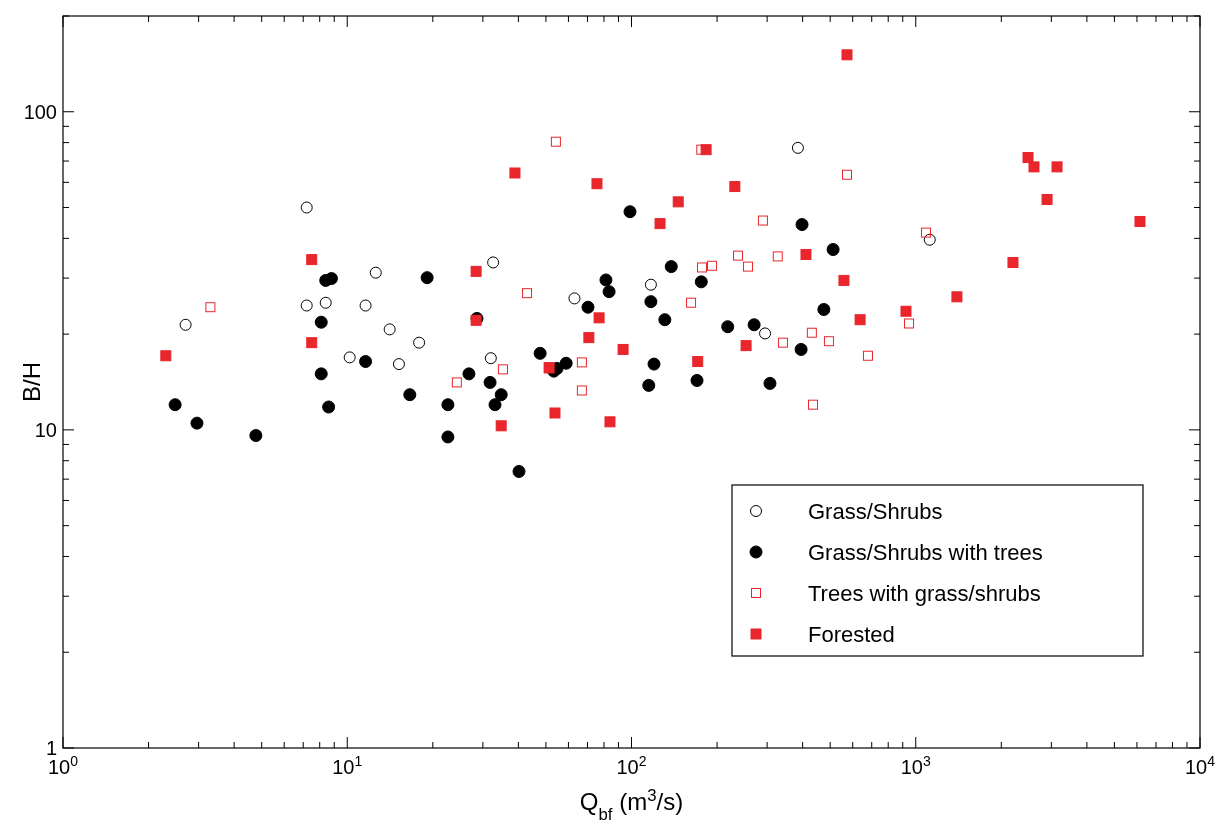  Describe the element at coordinates (915, 765) in the screenshot. I see `x-tick-label: 10$^{3}$` at that location.